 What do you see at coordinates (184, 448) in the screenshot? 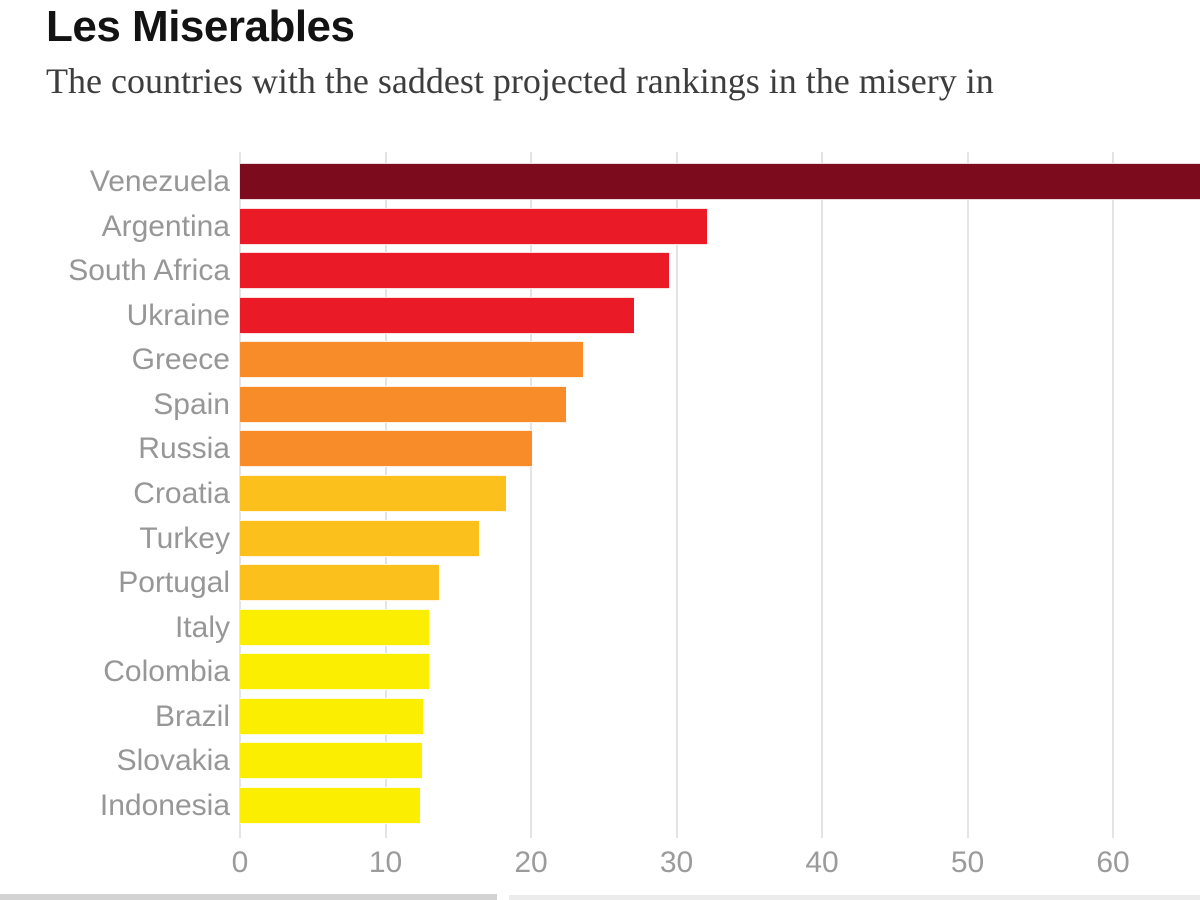
I see `bar-label-russia: Russia` at bounding box center [184, 448].